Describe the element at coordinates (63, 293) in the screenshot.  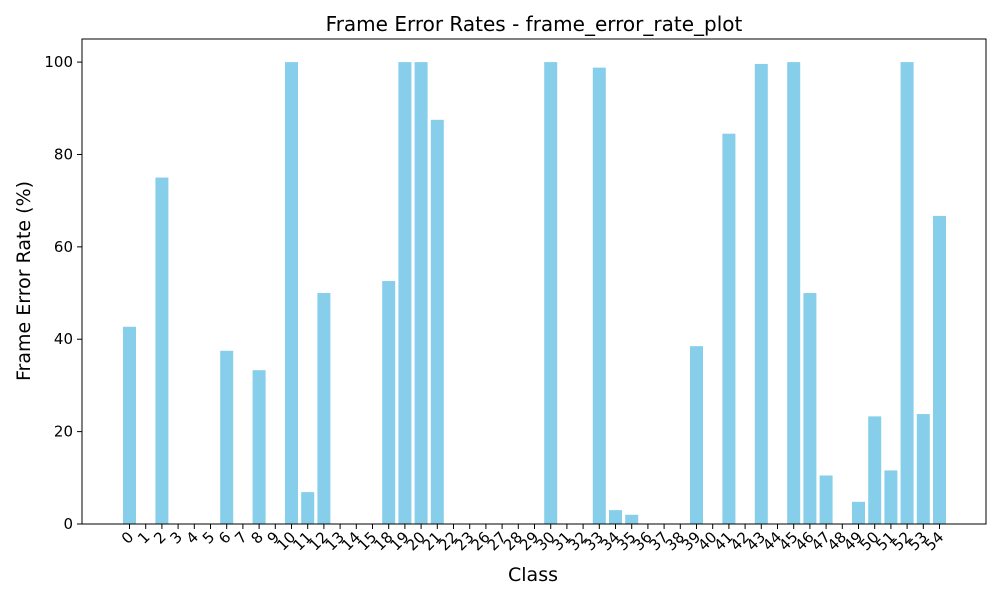
I see `y-axis: 0 20 40 60 80 100` at that location.